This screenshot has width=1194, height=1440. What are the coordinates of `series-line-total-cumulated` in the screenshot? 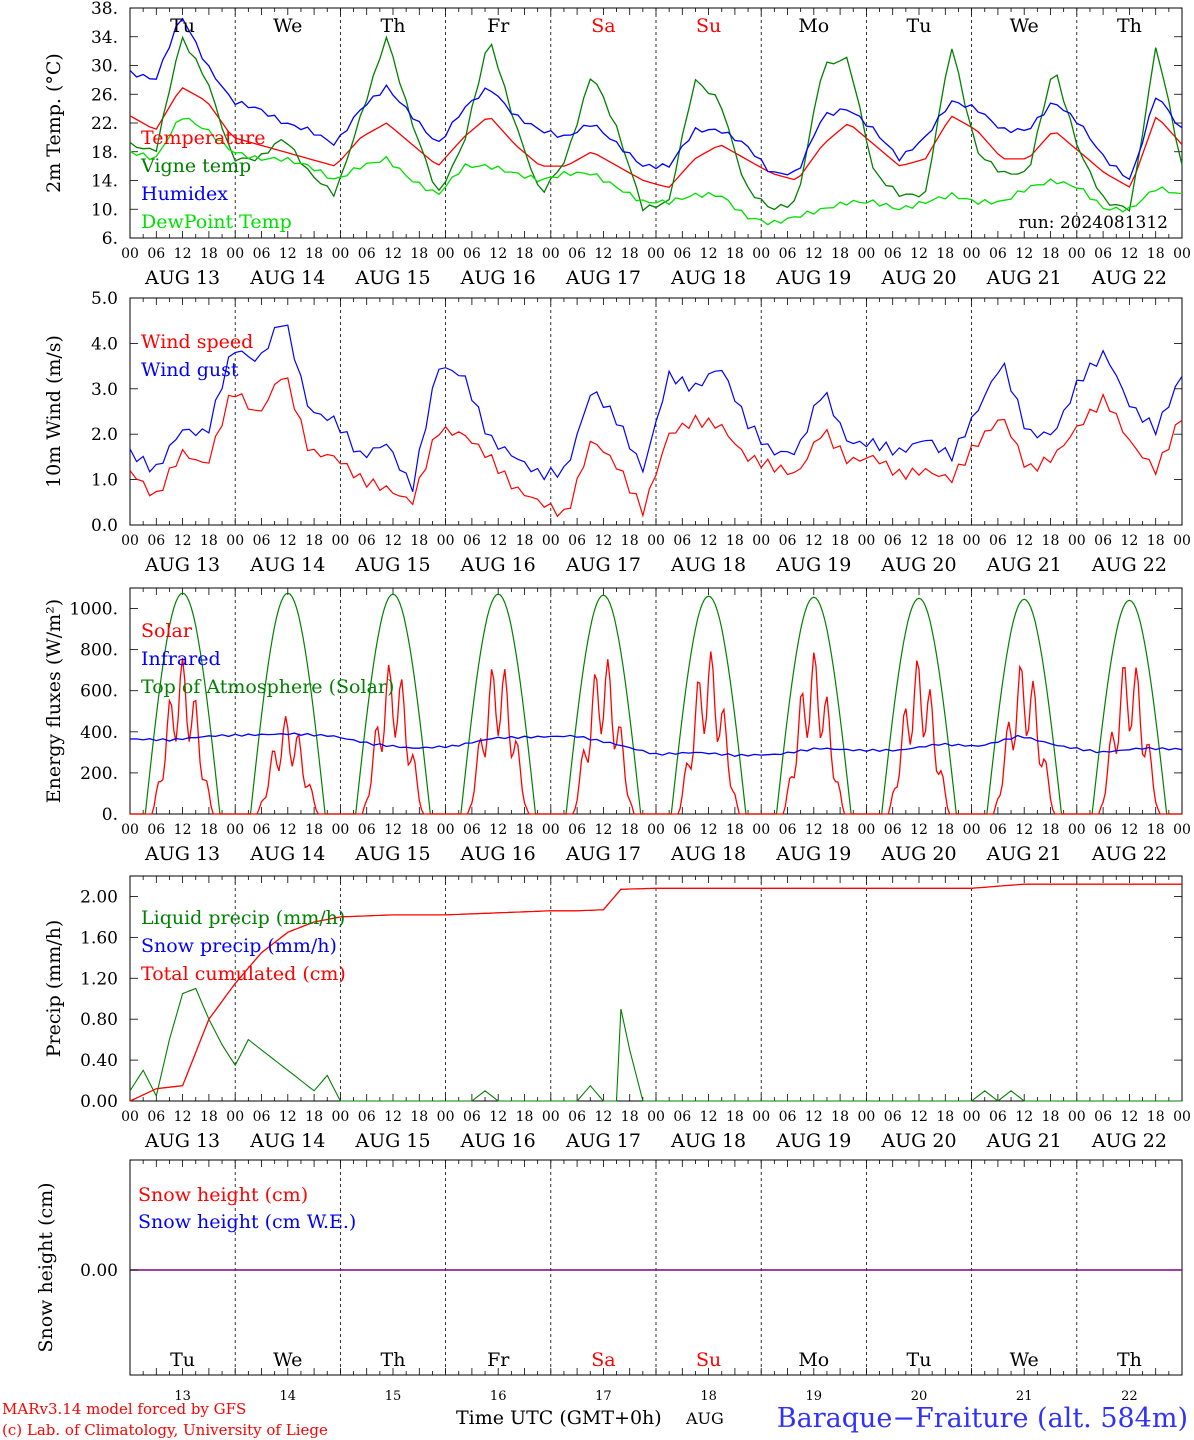 It's located at (655, 992).